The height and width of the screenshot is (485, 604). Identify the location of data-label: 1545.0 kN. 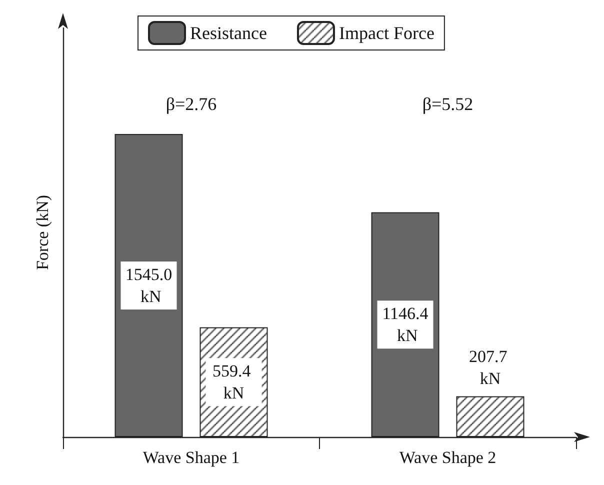
(148, 285).